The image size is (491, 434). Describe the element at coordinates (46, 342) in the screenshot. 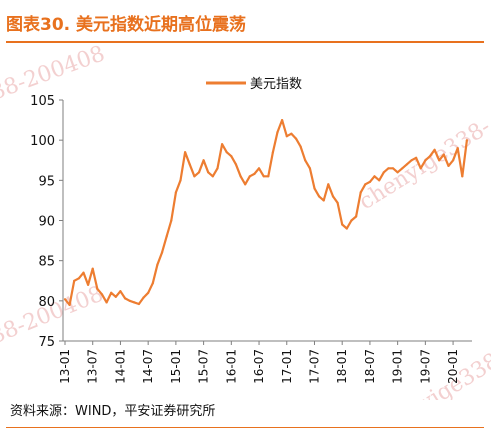

I see `y-tick-label: 75` at that location.